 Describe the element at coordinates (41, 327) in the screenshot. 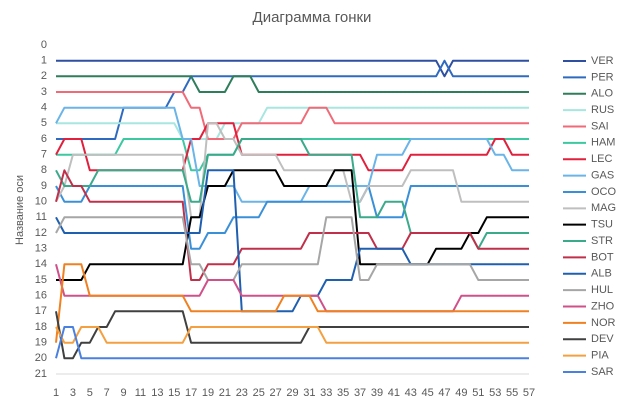

I see `y-tick-label: 18` at that location.